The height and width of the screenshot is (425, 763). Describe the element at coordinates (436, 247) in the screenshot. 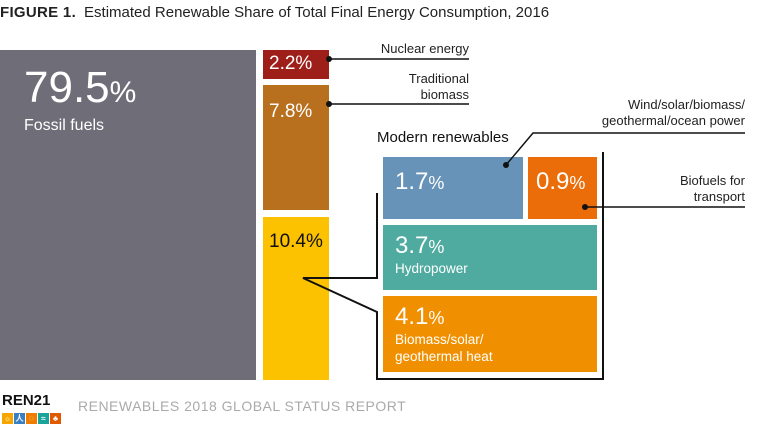

I see `hydro-unit: %` at that location.